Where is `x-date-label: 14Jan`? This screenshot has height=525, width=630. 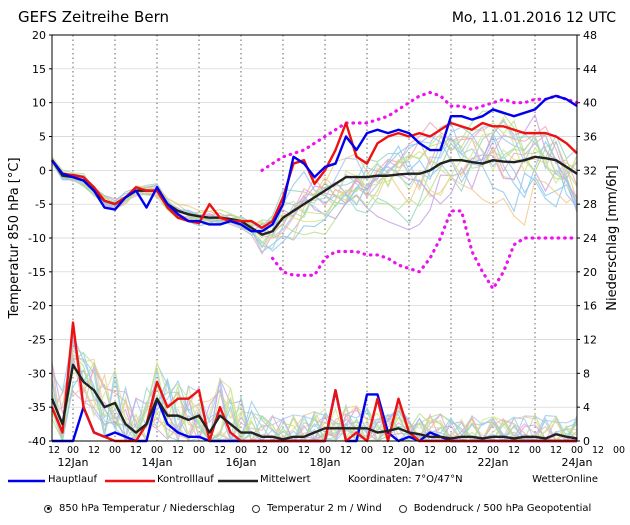
x-date-label: 14Jan is located at coordinates (157, 462).